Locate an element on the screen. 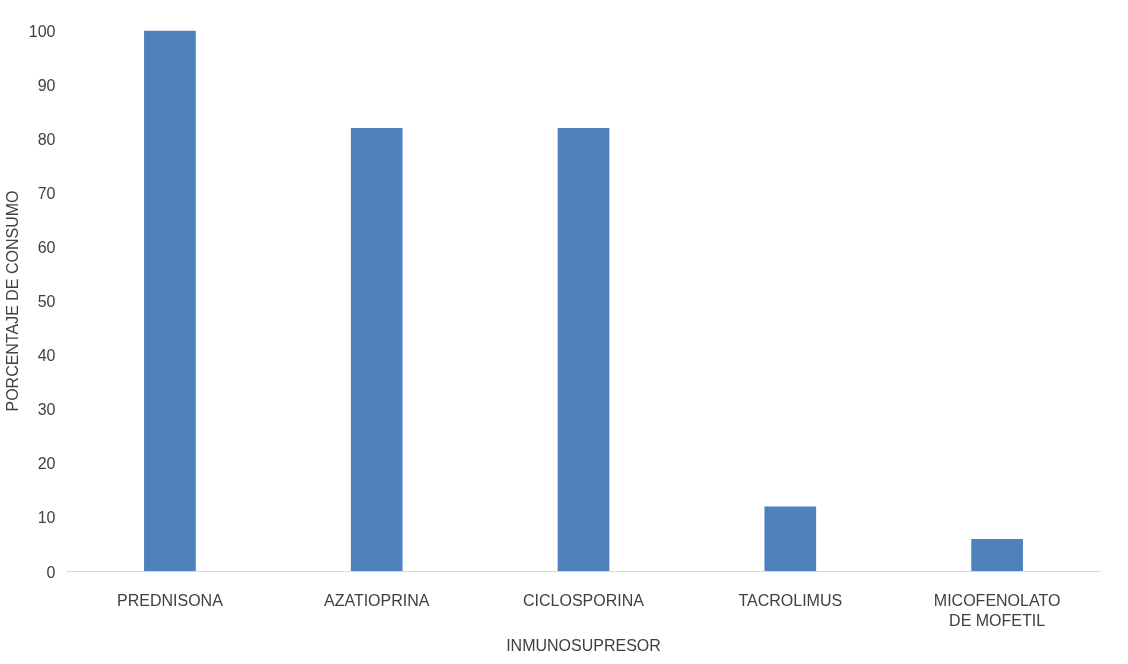 Image resolution: width=1128 pixels, height=664 pixels. x-tick-label: PREDNISONA is located at coordinates (170, 600).